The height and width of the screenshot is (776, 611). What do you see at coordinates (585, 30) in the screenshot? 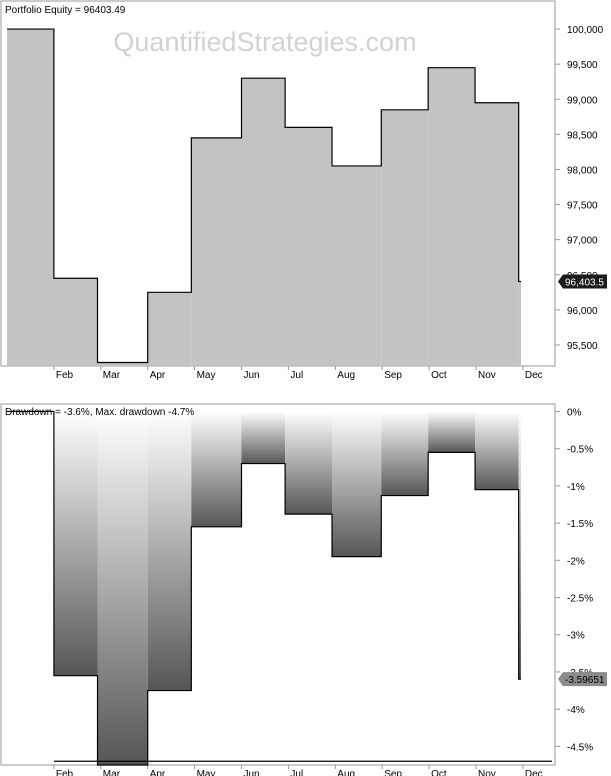
I see `equity-y-tick-label: 100,000` at bounding box center [585, 30].